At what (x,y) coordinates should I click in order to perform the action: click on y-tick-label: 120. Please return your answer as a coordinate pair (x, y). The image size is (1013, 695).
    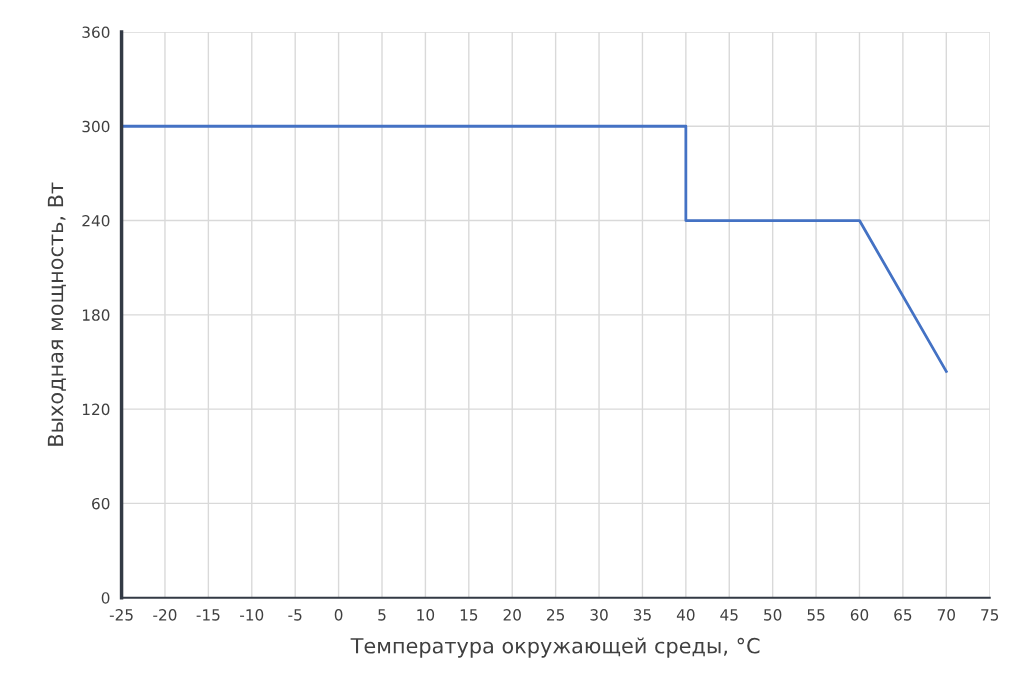
    Looking at the image, I should click on (96, 409).